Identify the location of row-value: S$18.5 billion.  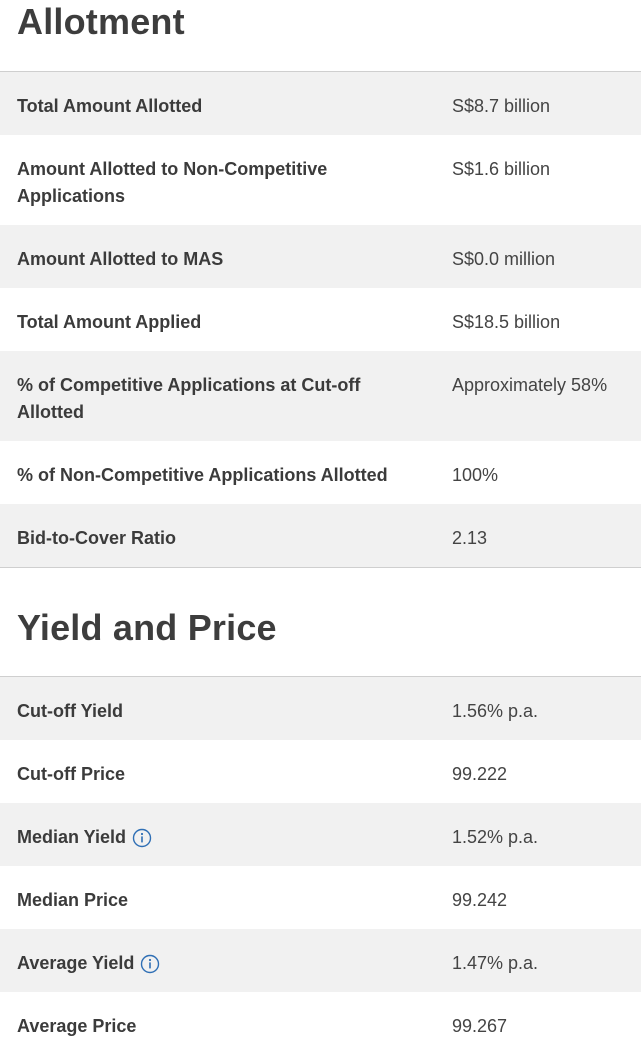
(506, 322).